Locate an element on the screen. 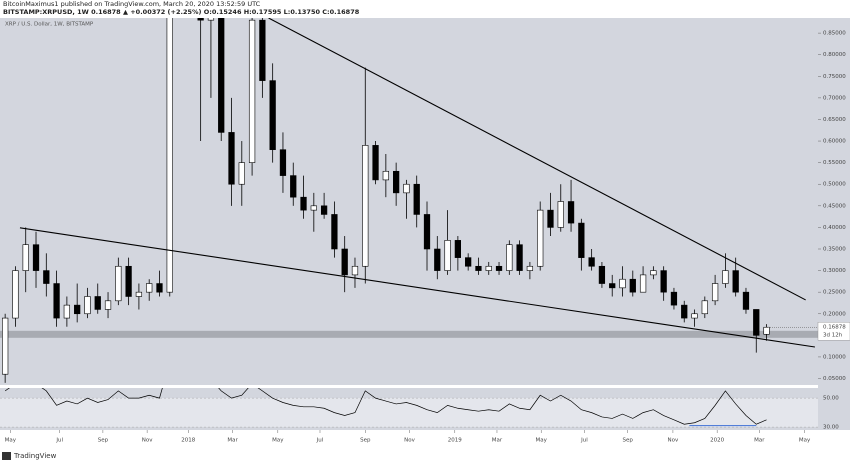 The width and height of the screenshot is (850, 465). rsi-band is located at coordinates (409, 412).